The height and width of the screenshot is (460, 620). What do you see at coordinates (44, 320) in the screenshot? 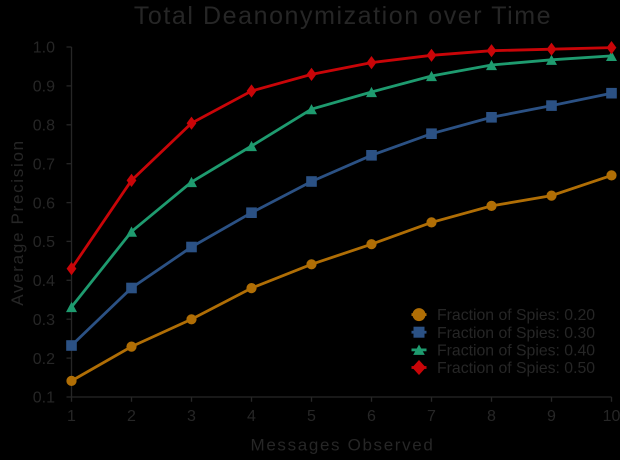
I see `svg-text: 0.3` at bounding box center [44, 320].